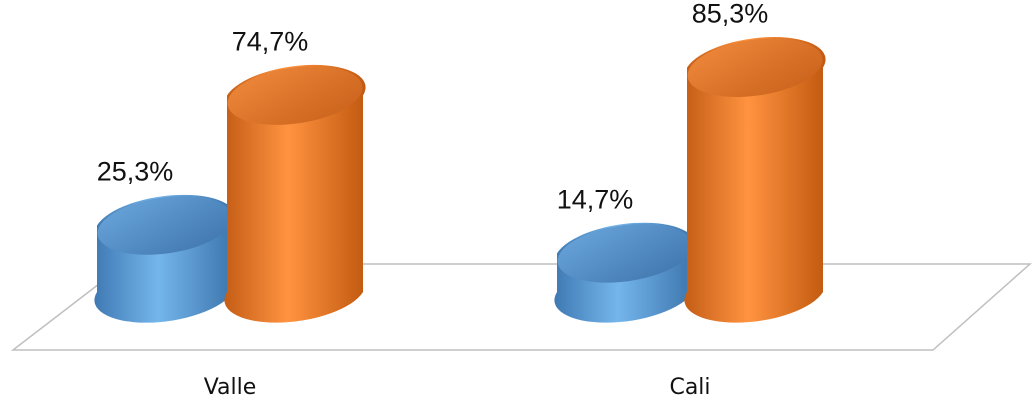  Describe the element at coordinates (270, 42) in the screenshot. I see `data-label-valle-series-2: 74,7%` at that location.